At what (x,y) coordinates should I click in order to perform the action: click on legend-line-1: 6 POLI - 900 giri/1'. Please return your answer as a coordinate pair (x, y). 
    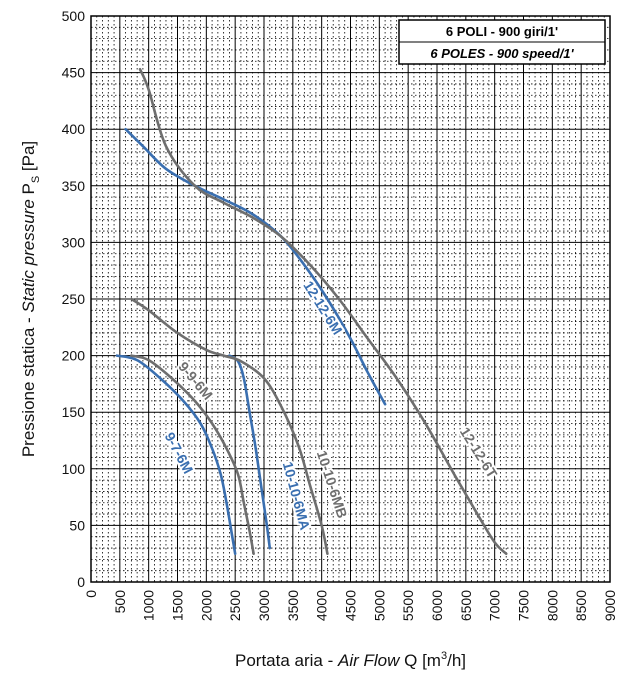
    Looking at the image, I should click on (502, 31).